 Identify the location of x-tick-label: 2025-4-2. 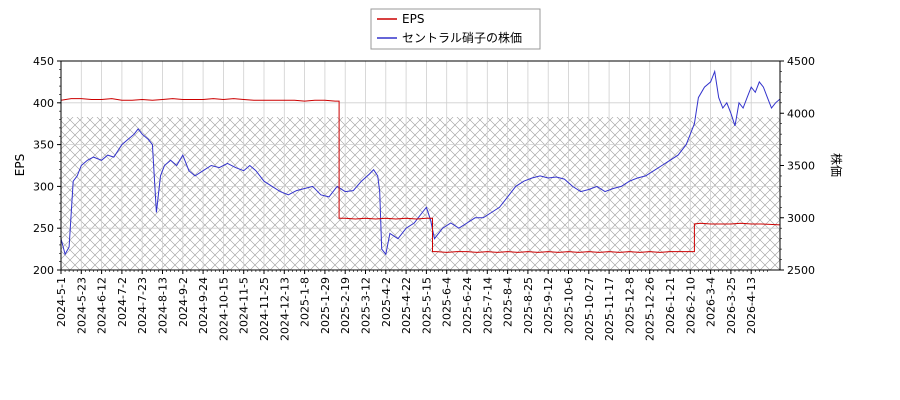
(386, 302).